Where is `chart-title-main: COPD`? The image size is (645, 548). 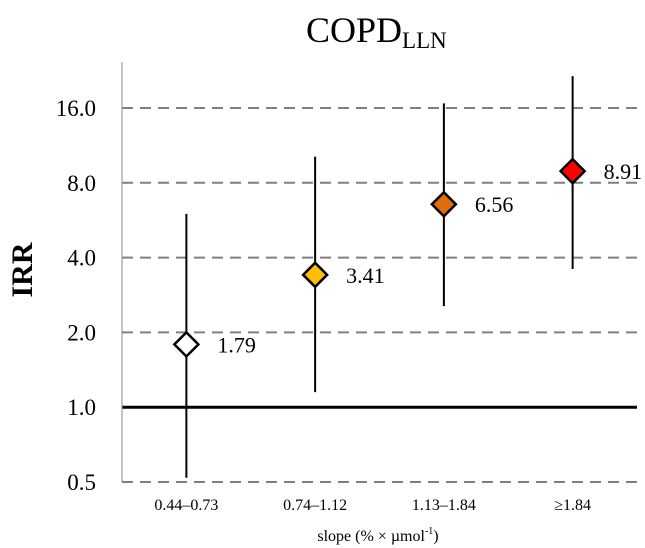 chart-title-main: COPD is located at coordinates (354, 30).